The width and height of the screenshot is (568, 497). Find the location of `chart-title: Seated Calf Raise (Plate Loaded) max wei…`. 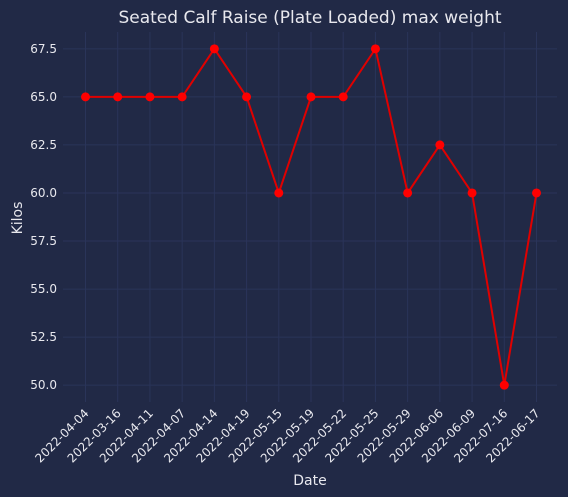

chart-title: Seated Calf Raise (Plate Loaded) max wei… is located at coordinates (309, 18).